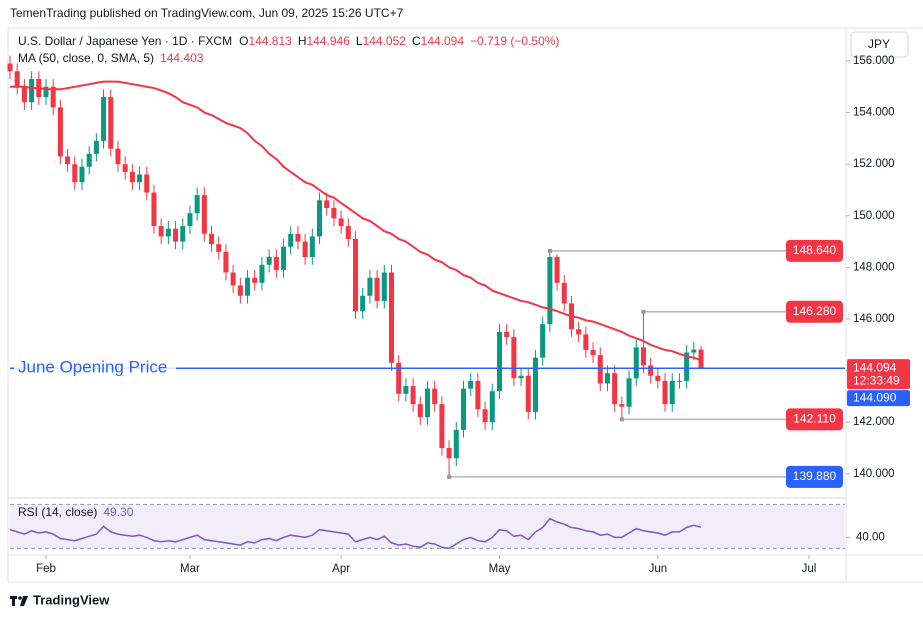 The width and height of the screenshot is (923, 618). I want to click on x-tick-label: Apr, so click(341, 569).